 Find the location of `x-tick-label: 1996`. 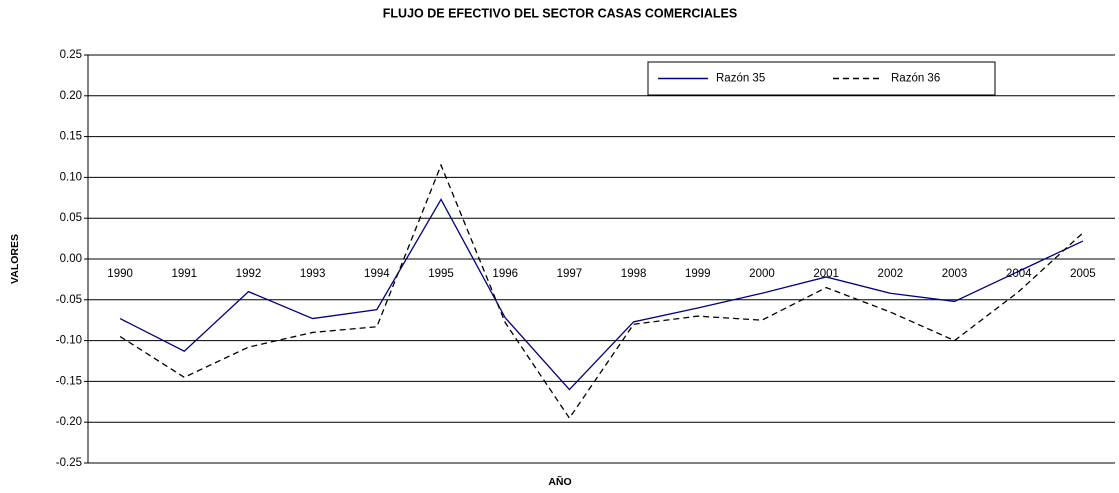

x-tick-label: 1996 is located at coordinates (505, 274).